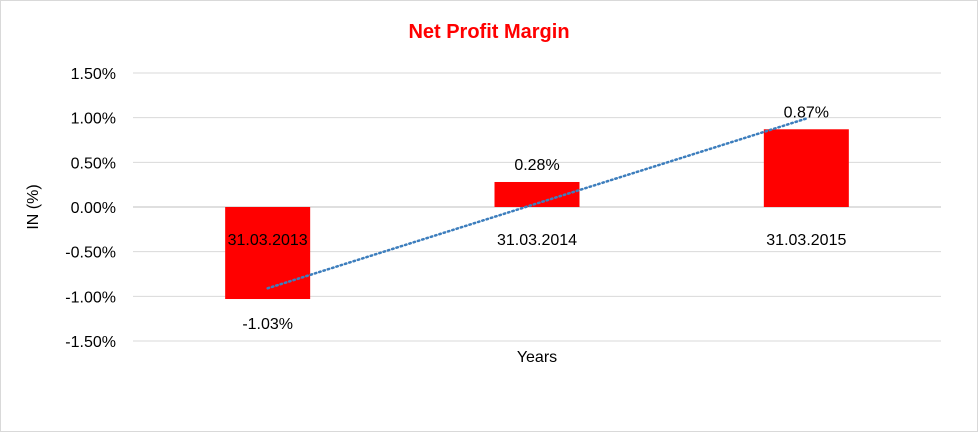 The image size is (978, 432). What do you see at coordinates (806, 112) in the screenshot?
I see `data-label: 0.87%` at bounding box center [806, 112].